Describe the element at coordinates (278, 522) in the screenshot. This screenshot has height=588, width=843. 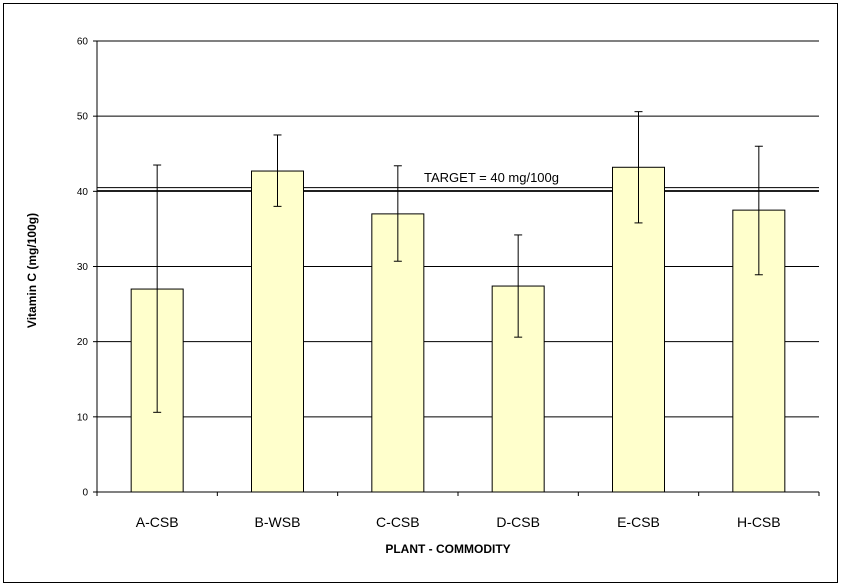
I see `x-tick-label: B-WSB` at that location.